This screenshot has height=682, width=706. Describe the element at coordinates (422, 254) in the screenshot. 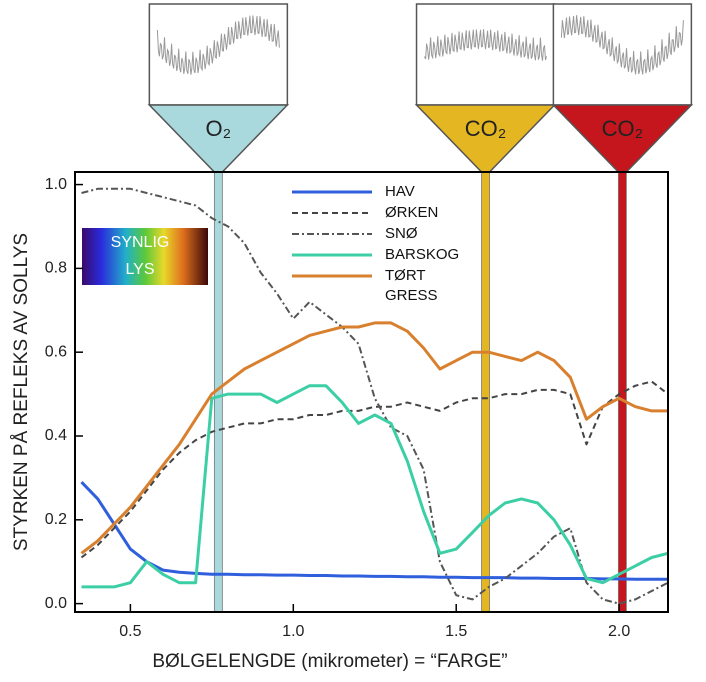

I see `legend-label: BARSKOG` at that location.